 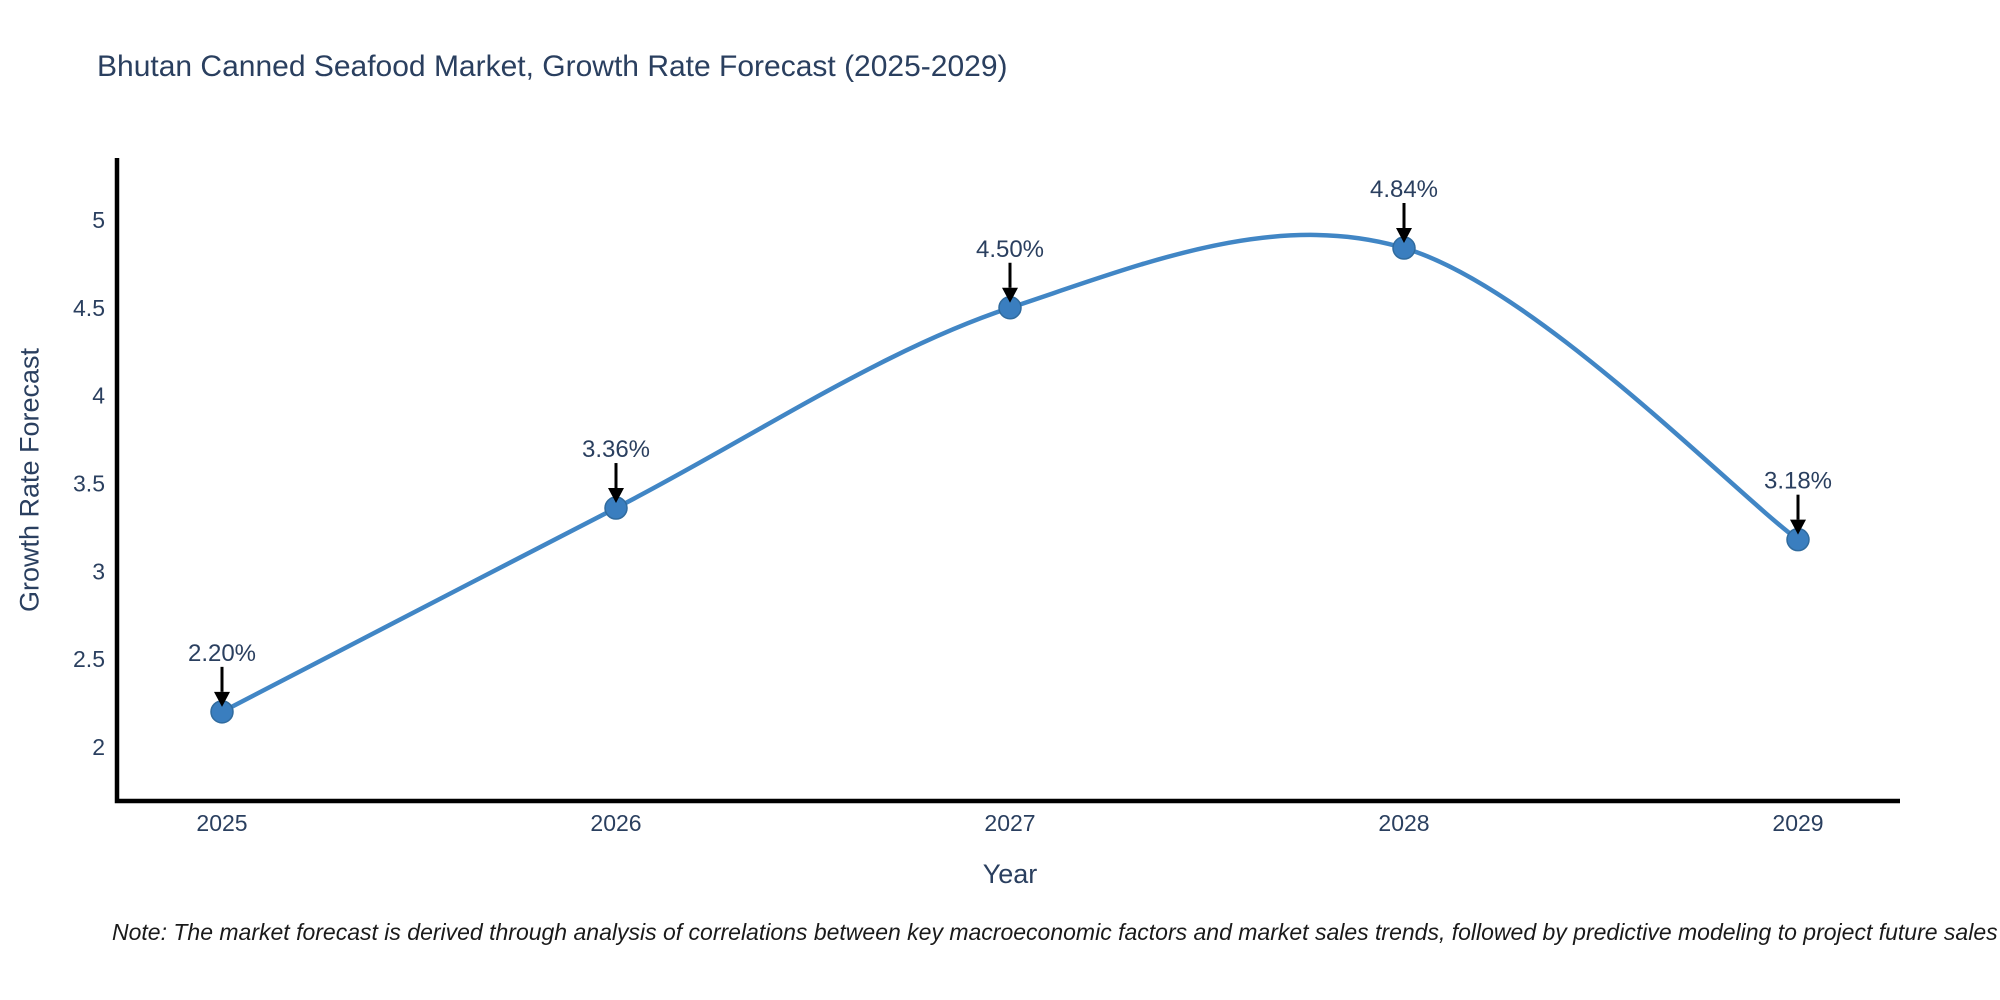 I want to click on x-tick-label: 2026, so click(x=615, y=823).